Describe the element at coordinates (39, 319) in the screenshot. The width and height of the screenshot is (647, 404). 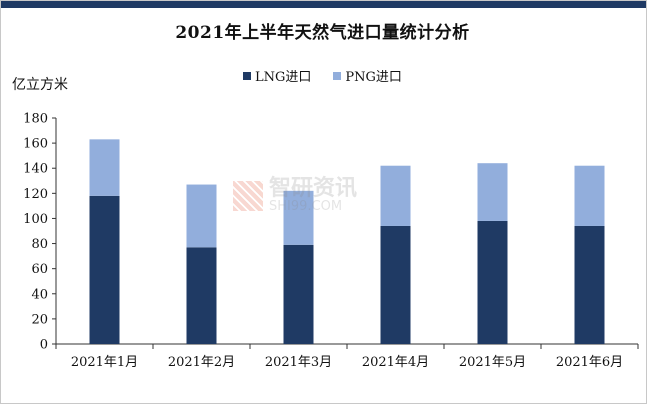
I see `y-tick-label: 20` at that location.